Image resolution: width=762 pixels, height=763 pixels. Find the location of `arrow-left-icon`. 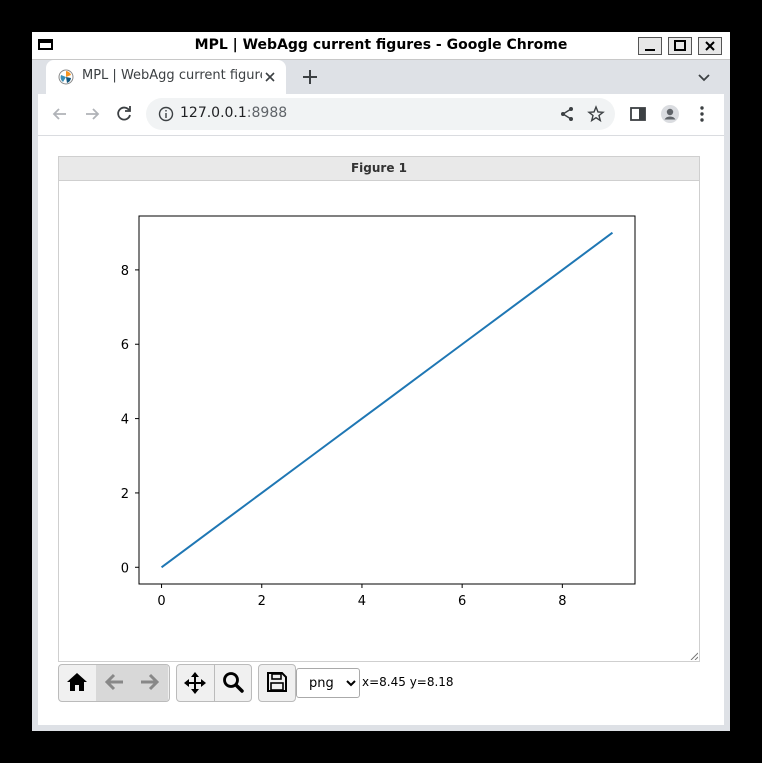

arrow-left-icon is located at coordinates (113, 682).